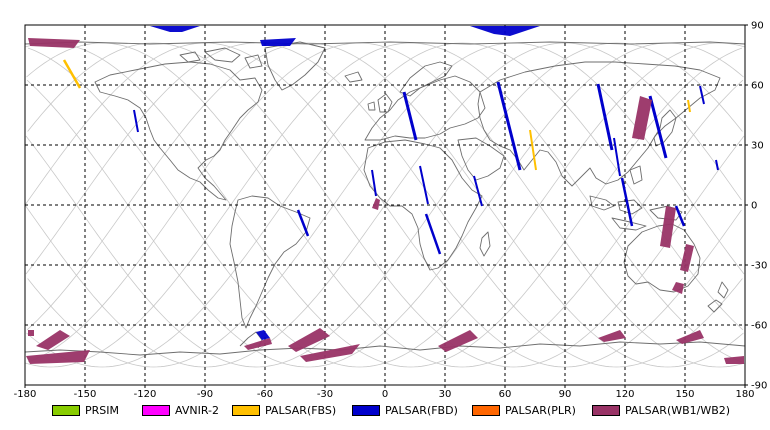 Image resolution: width=770 pixels, height=430 pixels. I want to click on lon-tick-label: 90, so click(565, 394).